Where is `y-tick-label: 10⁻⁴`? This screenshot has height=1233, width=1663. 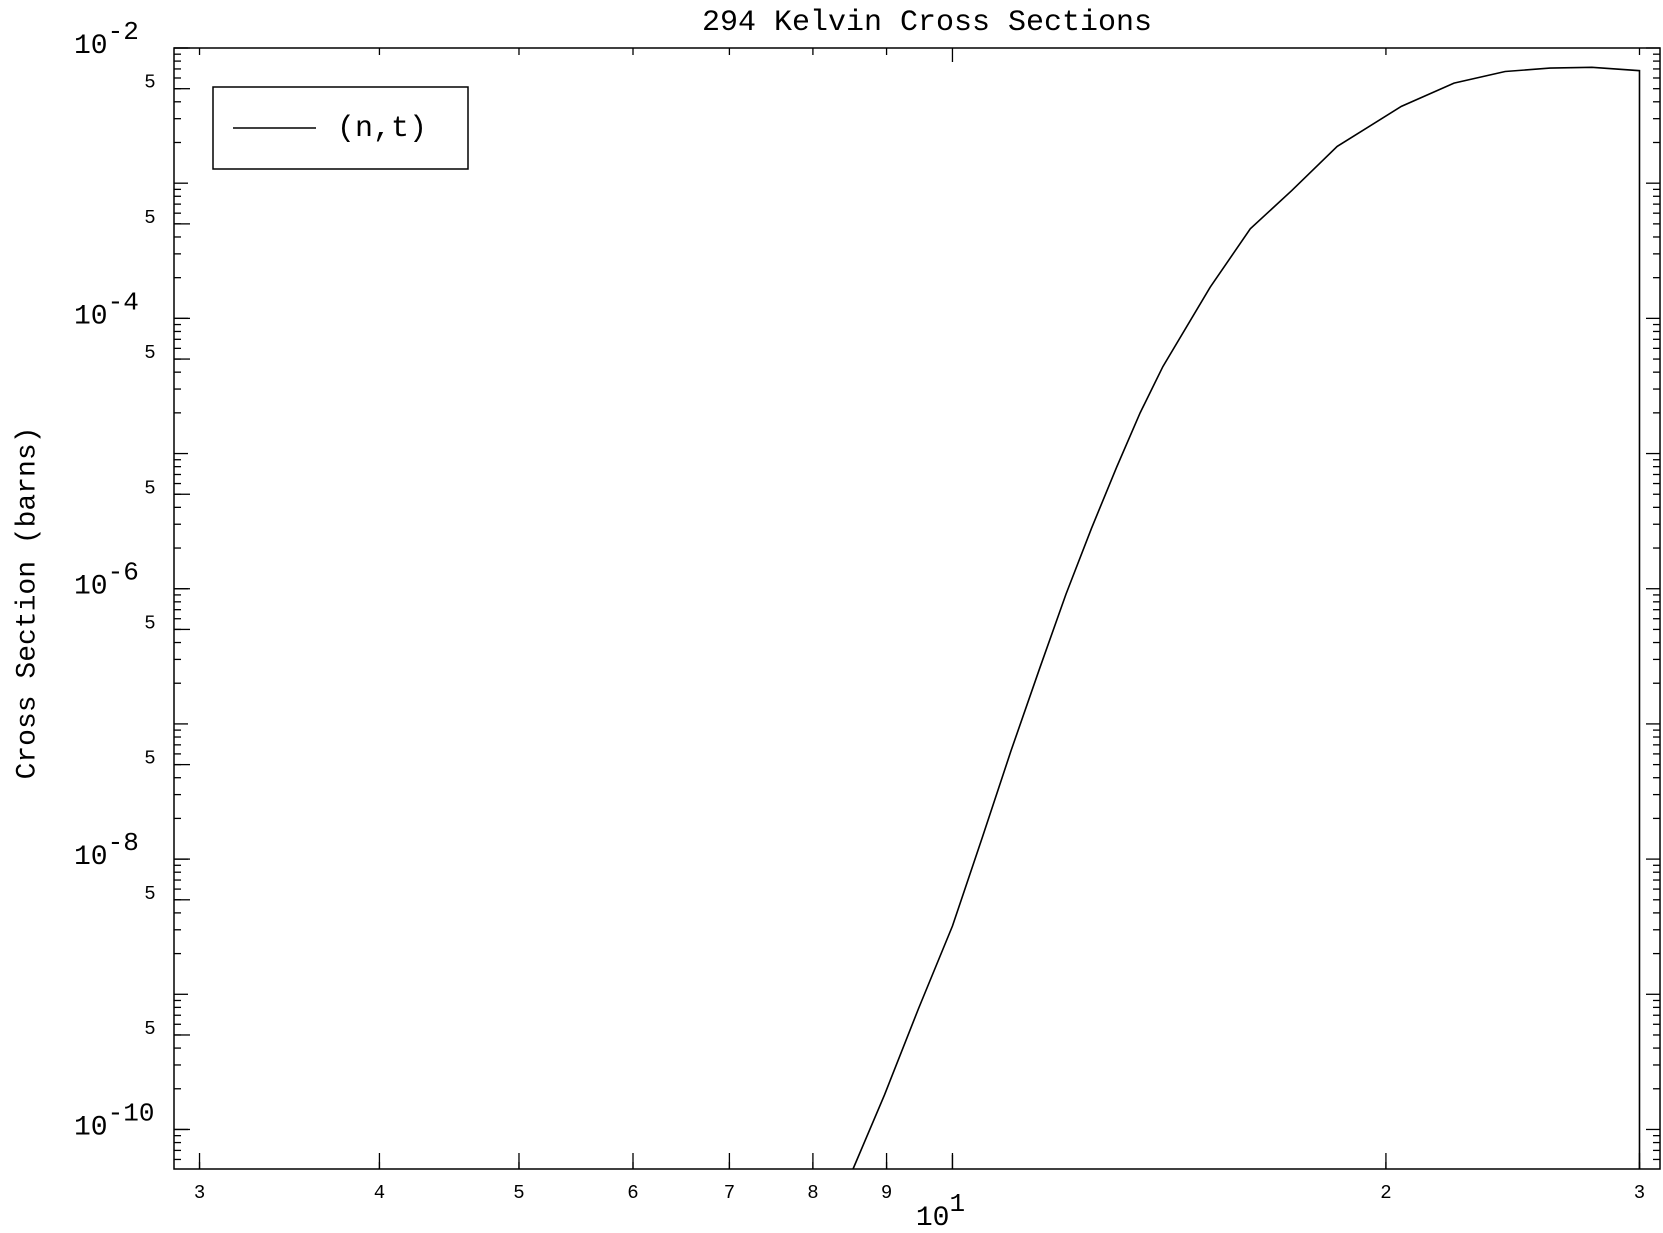
y-tick-label: 10⁻⁴ is located at coordinates (106, 310).